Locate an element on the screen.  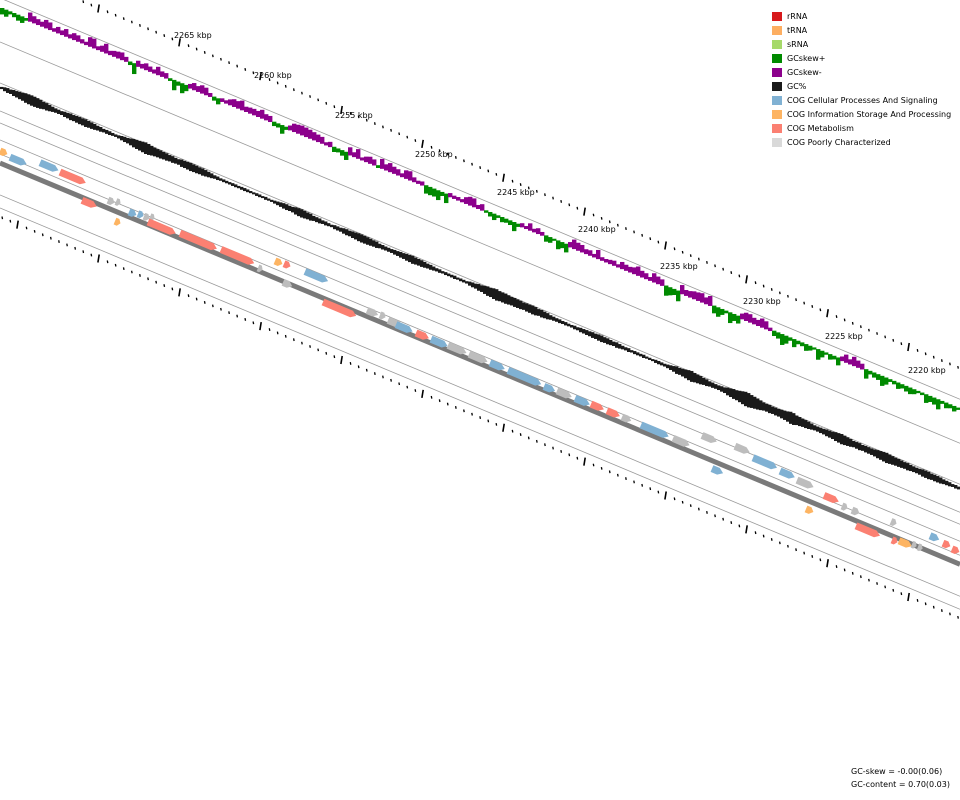
scale-label: 2240 kbp is located at coordinates (597, 229).